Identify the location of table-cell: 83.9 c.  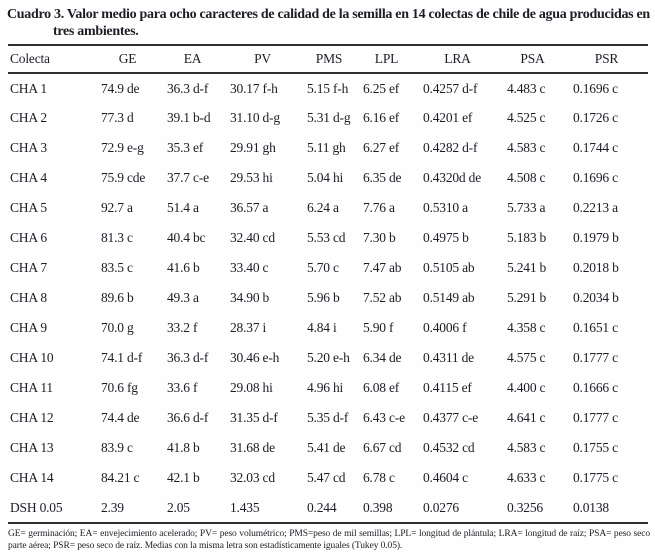
(117, 447).